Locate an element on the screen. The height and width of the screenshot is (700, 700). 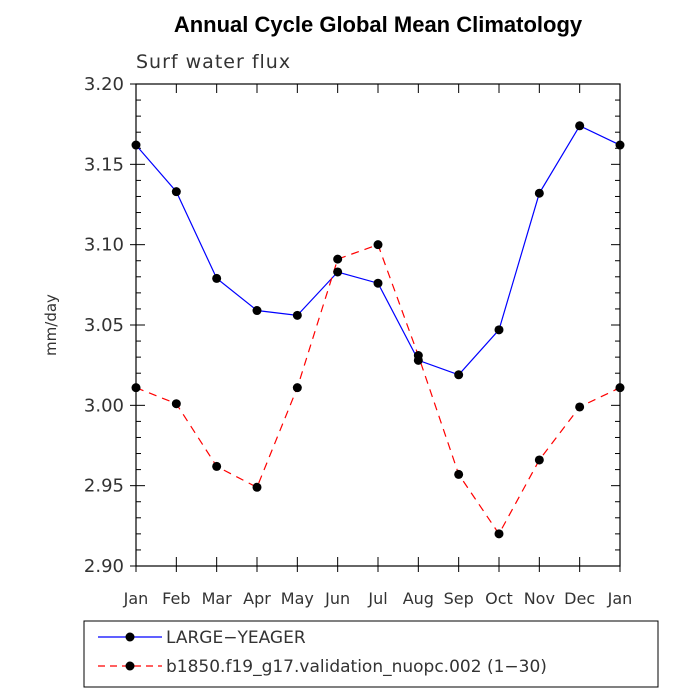
y-tick-label: 3.00 is located at coordinates (104, 405).